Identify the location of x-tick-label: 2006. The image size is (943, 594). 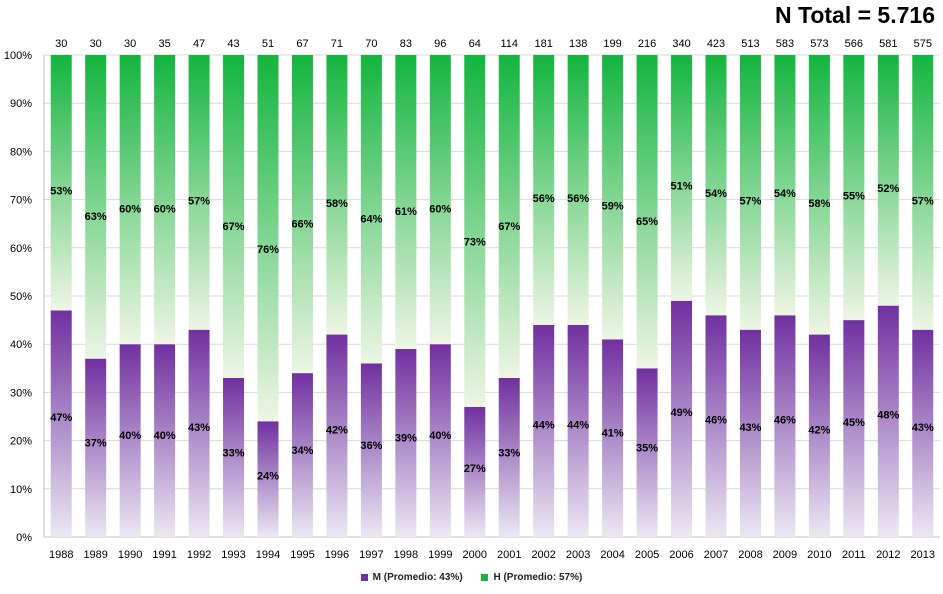
(681, 555).